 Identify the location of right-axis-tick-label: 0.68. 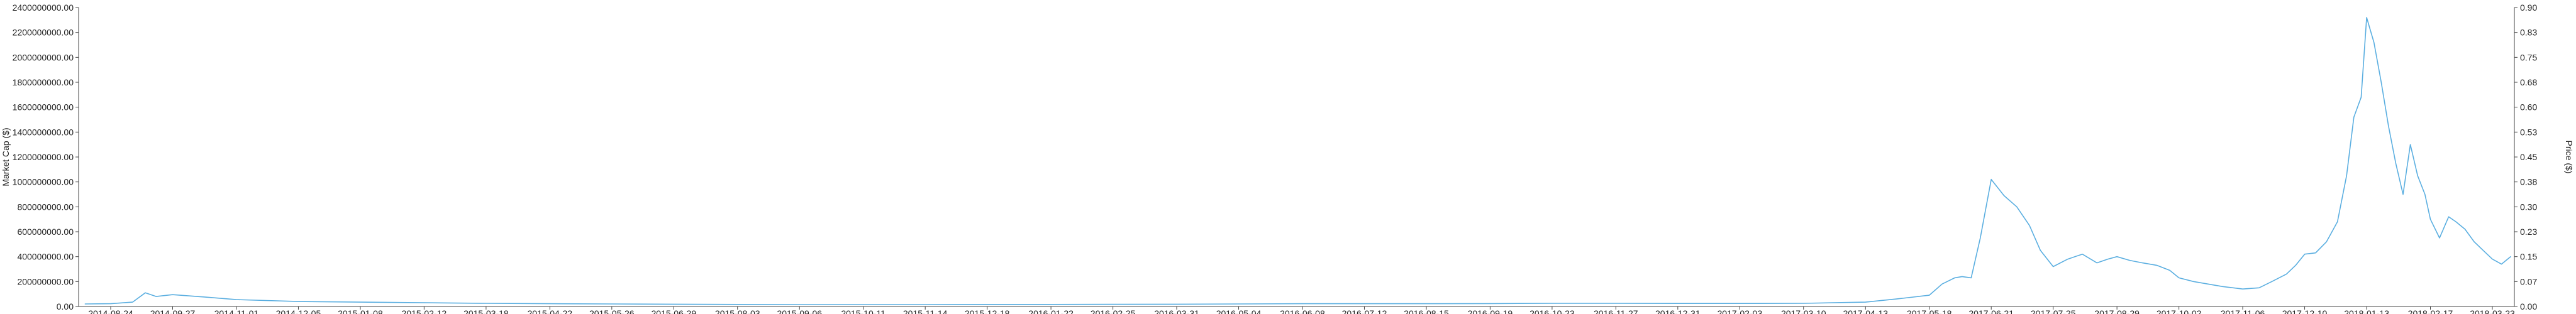
(2528, 82).